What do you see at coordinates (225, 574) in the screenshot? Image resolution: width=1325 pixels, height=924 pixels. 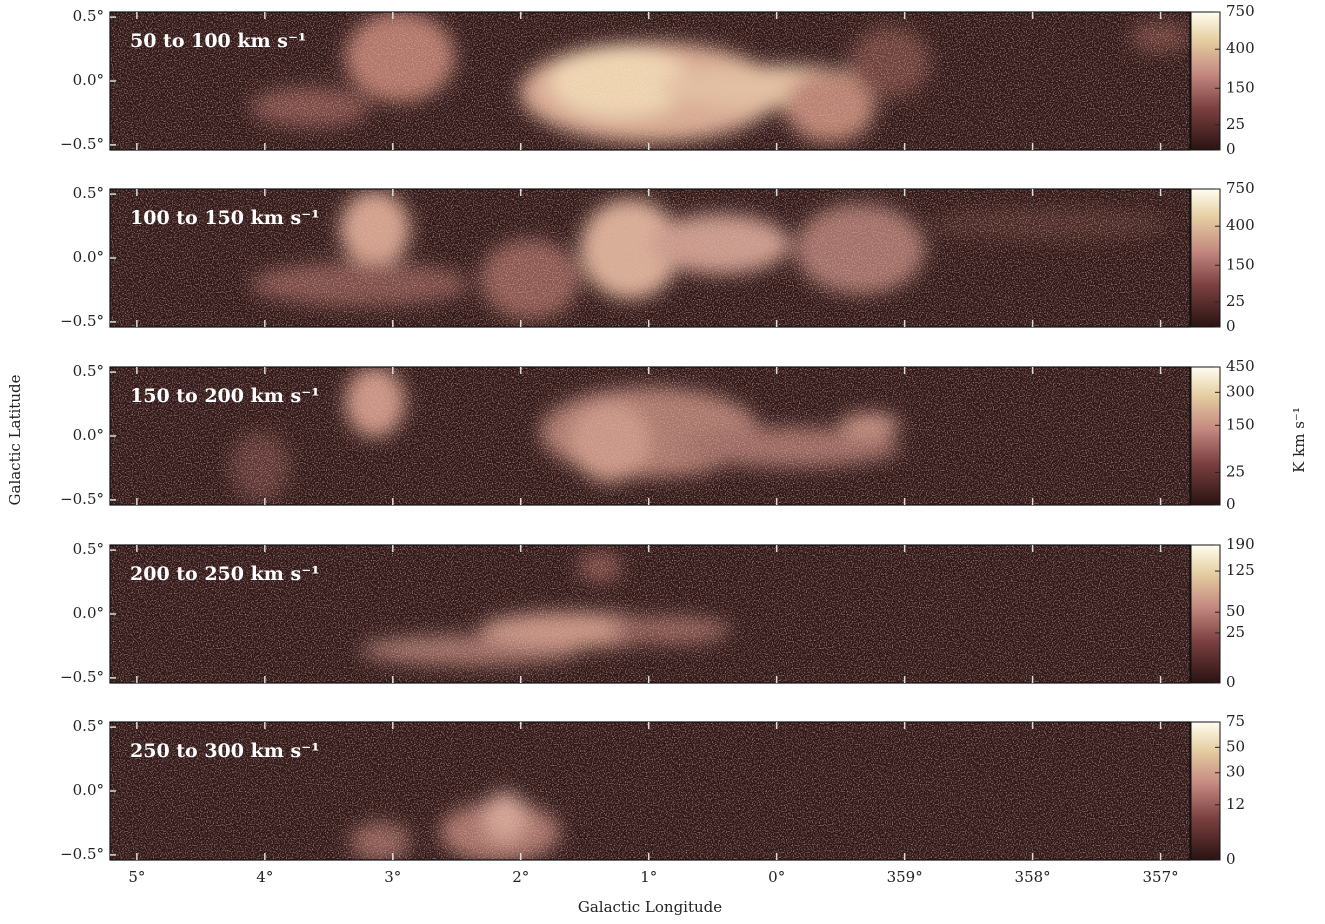 I see `annotation: 200 to 250 km s⁻¹` at bounding box center [225, 574].